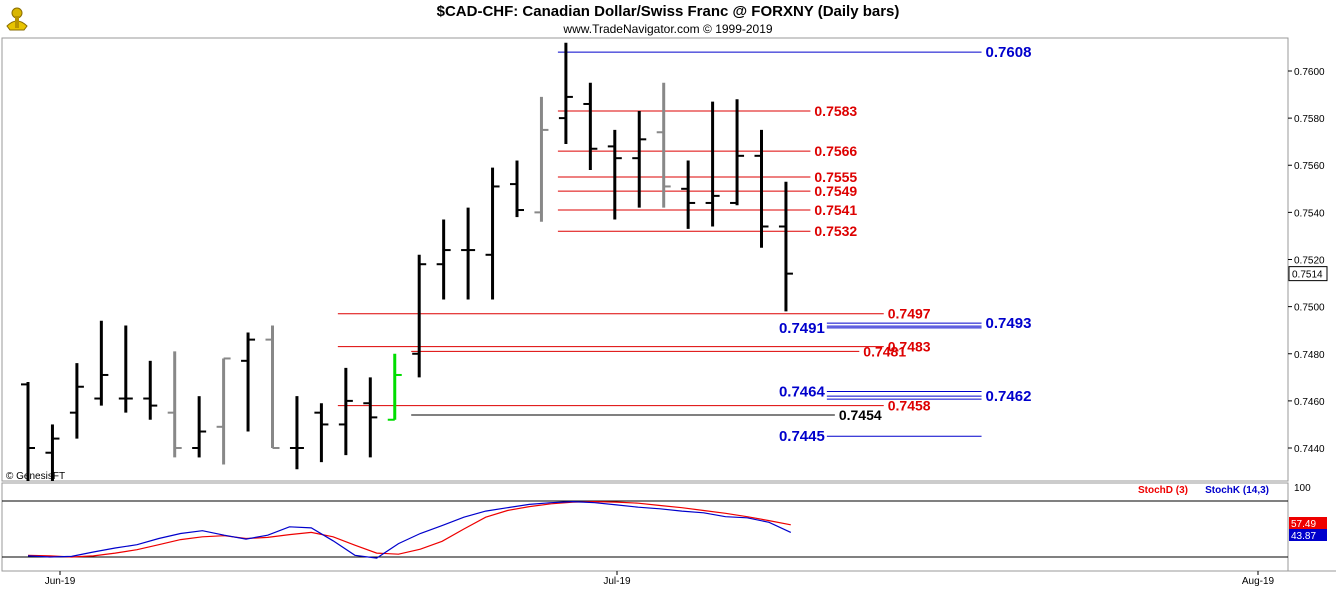 The width and height of the screenshot is (1336, 591). Describe the element at coordinates (1309, 119) in the screenshot. I see `y-tick-label: 0.7580` at that location.